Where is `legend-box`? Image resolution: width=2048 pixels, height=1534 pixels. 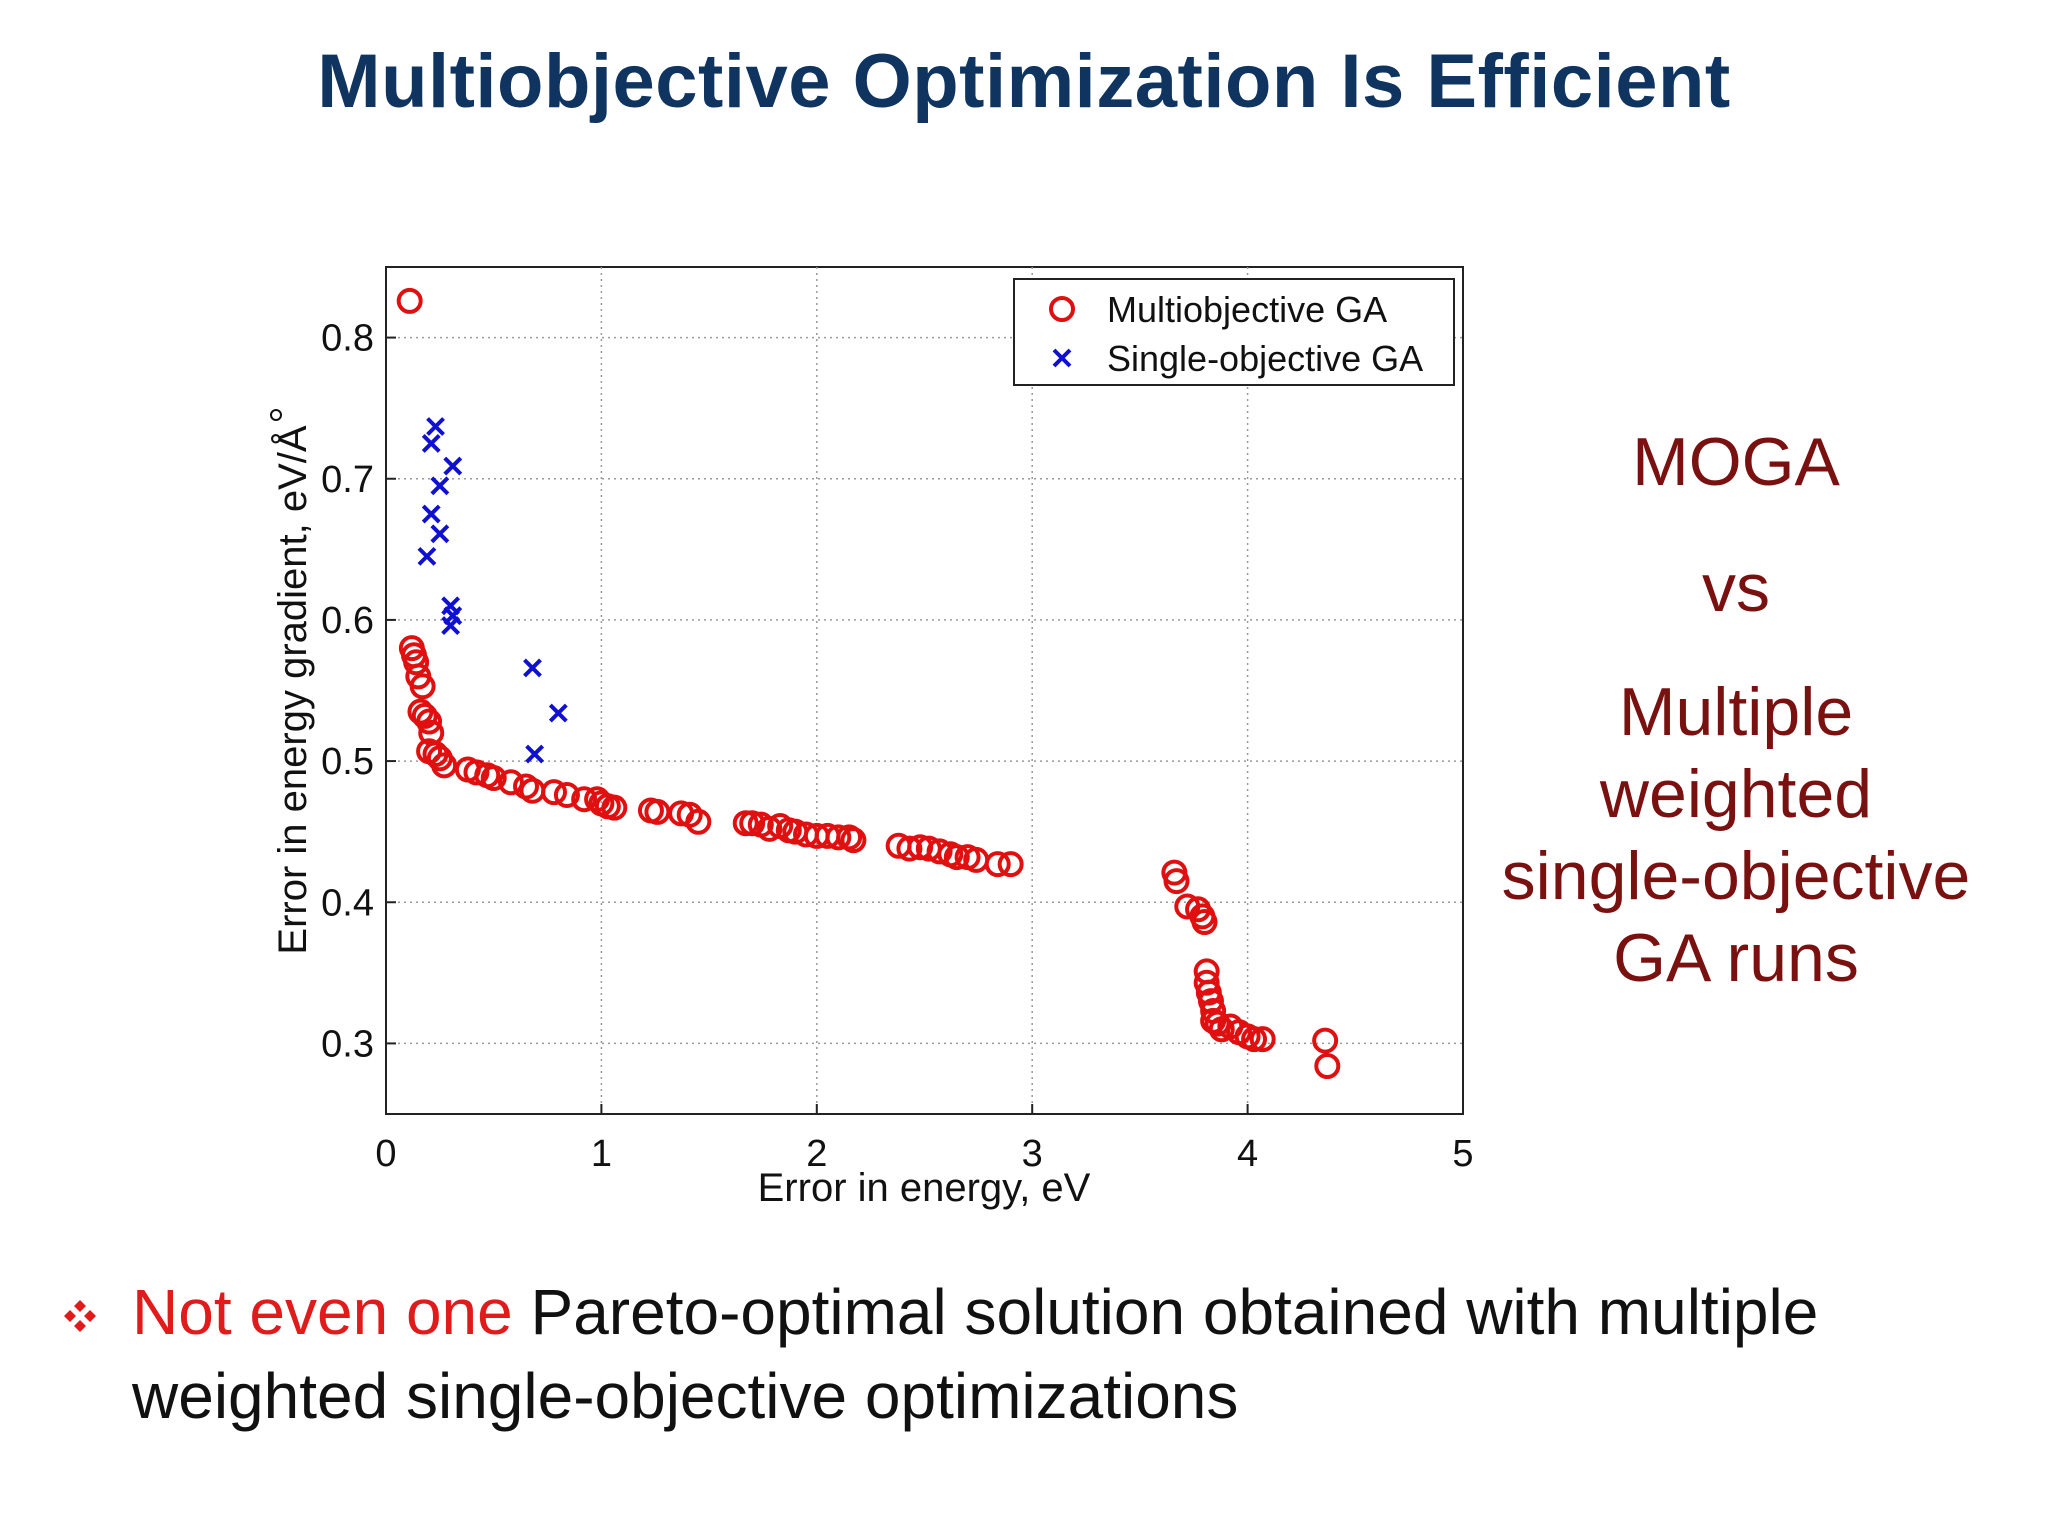 legend-box is located at coordinates (1234, 332).